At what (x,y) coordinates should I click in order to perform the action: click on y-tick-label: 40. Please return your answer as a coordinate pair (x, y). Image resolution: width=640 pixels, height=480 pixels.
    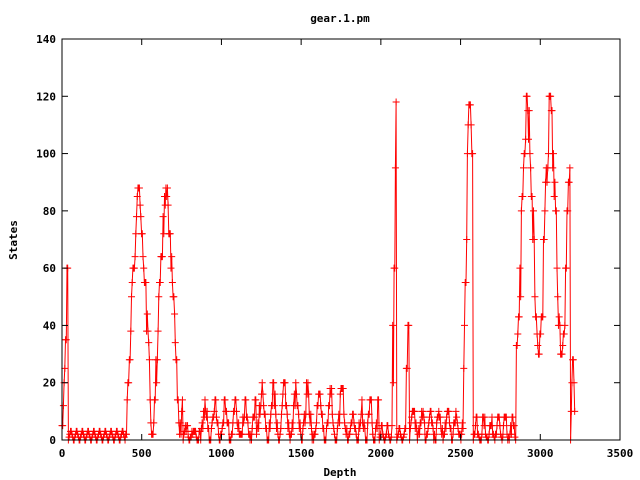
    Looking at the image, I should click on (49, 325).